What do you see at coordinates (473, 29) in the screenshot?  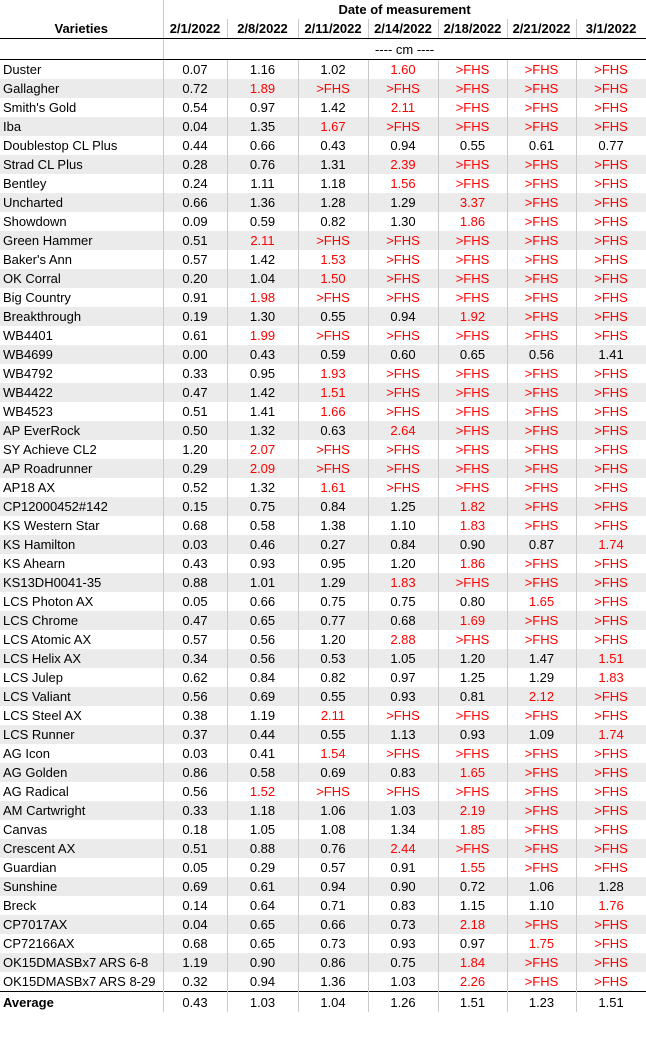 I see `column-header: 2/18/2022` at bounding box center [473, 29].